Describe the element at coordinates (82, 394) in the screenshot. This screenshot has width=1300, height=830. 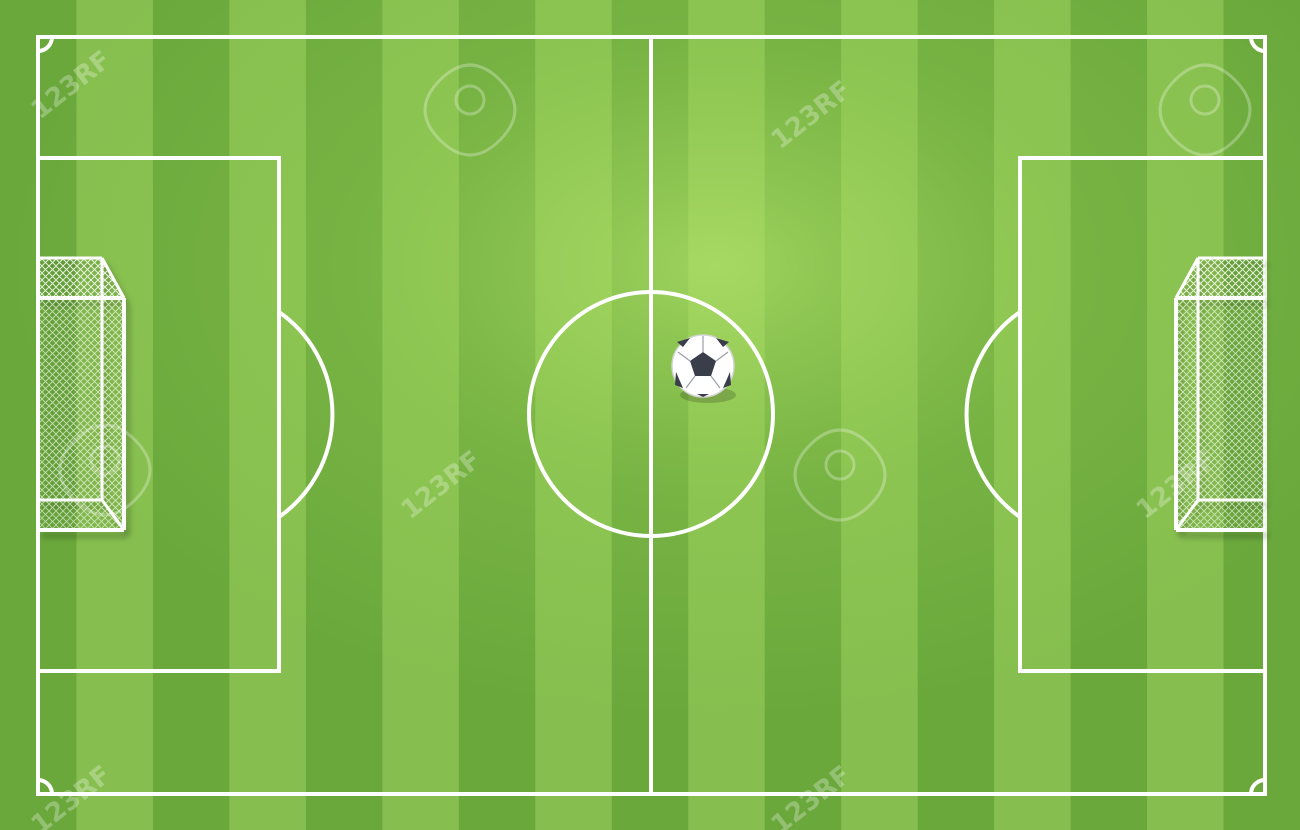
I see `left-goal` at that location.